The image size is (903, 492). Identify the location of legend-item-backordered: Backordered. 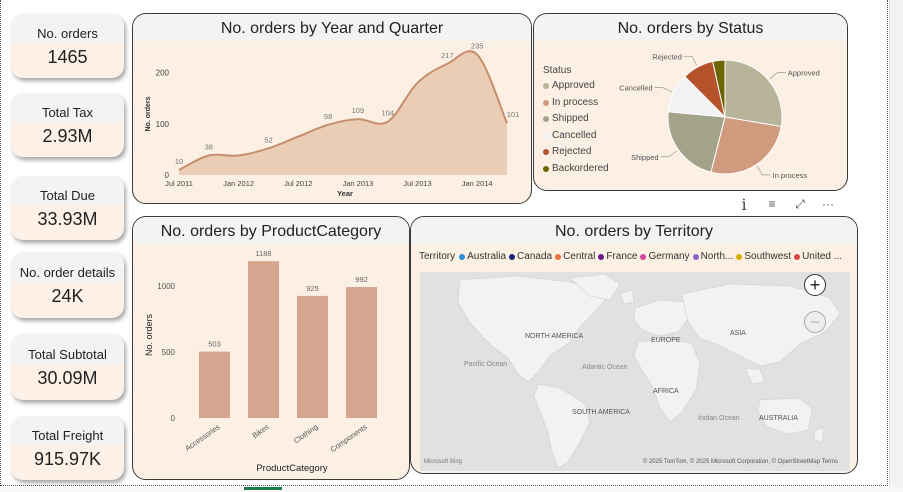
(576, 169).